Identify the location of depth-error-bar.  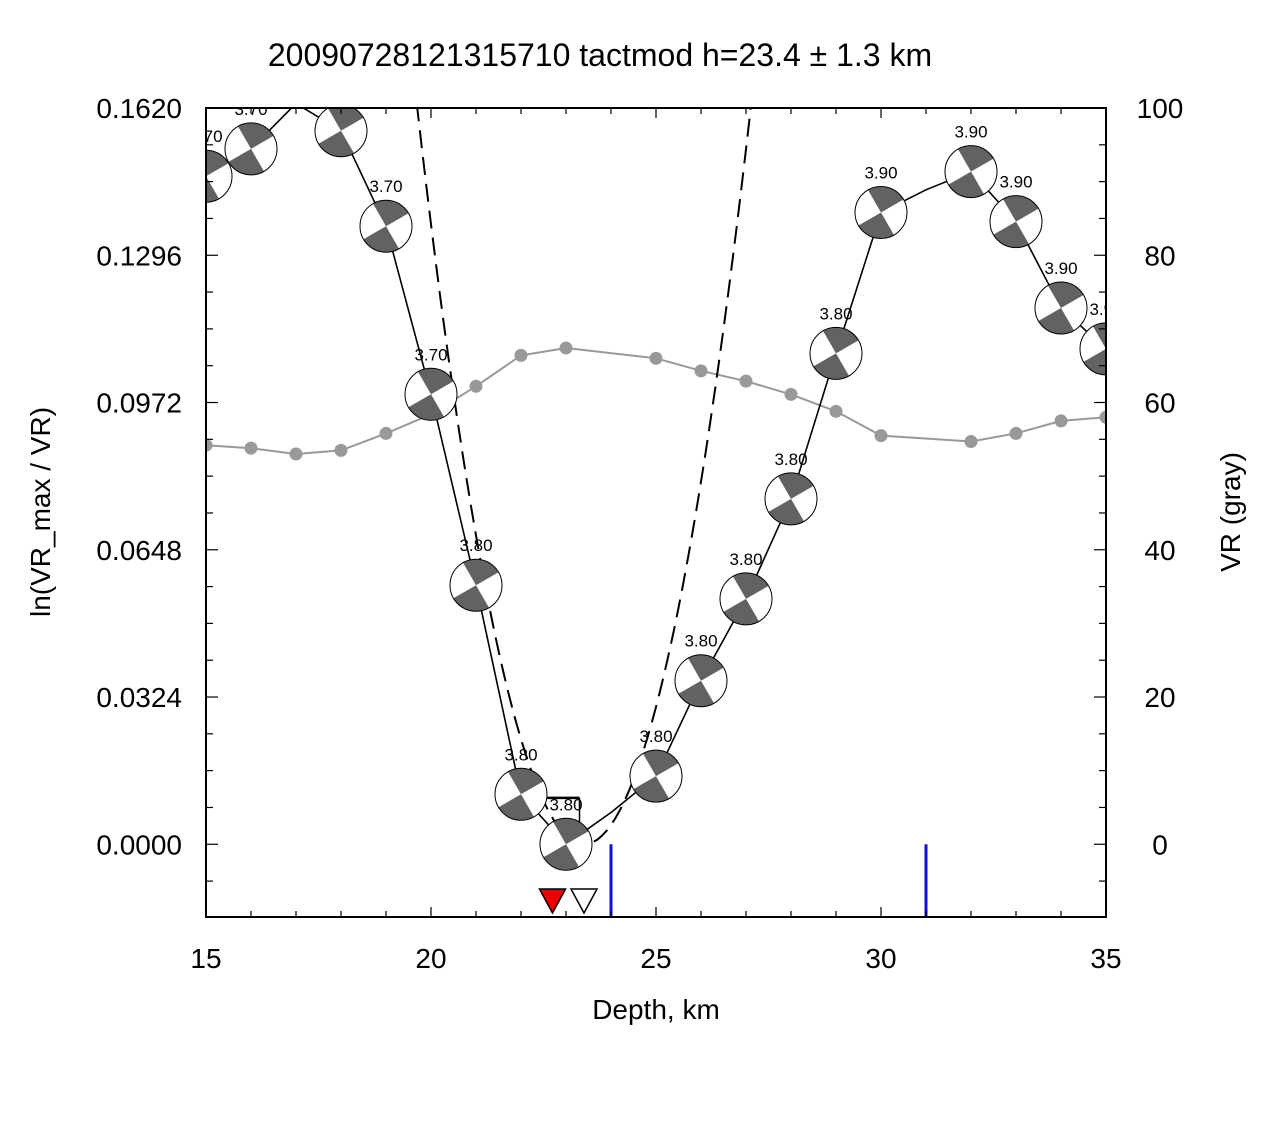
(562, 809).